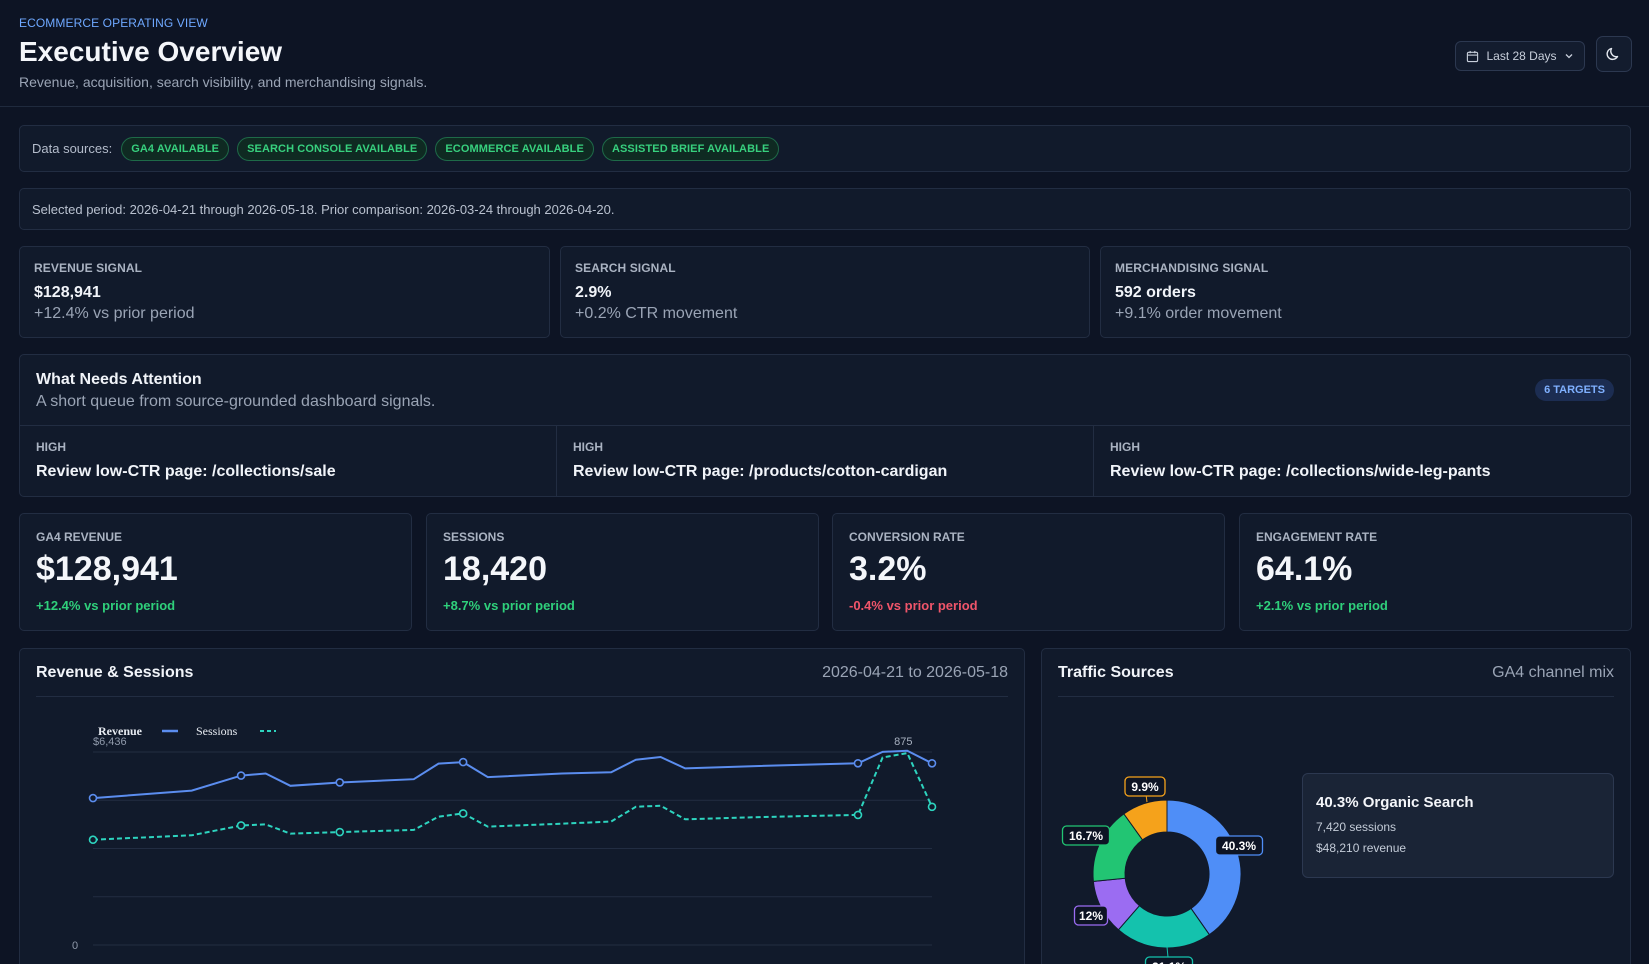 The width and height of the screenshot is (1649, 964). I want to click on signal-sub: +12.4% vs prior period, so click(114, 313).